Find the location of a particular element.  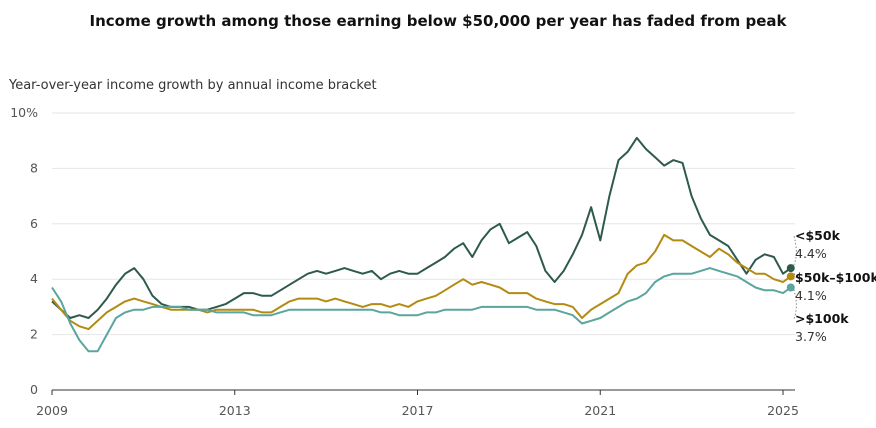

x-tick-label: 2013 is located at coordinates (235, 410).